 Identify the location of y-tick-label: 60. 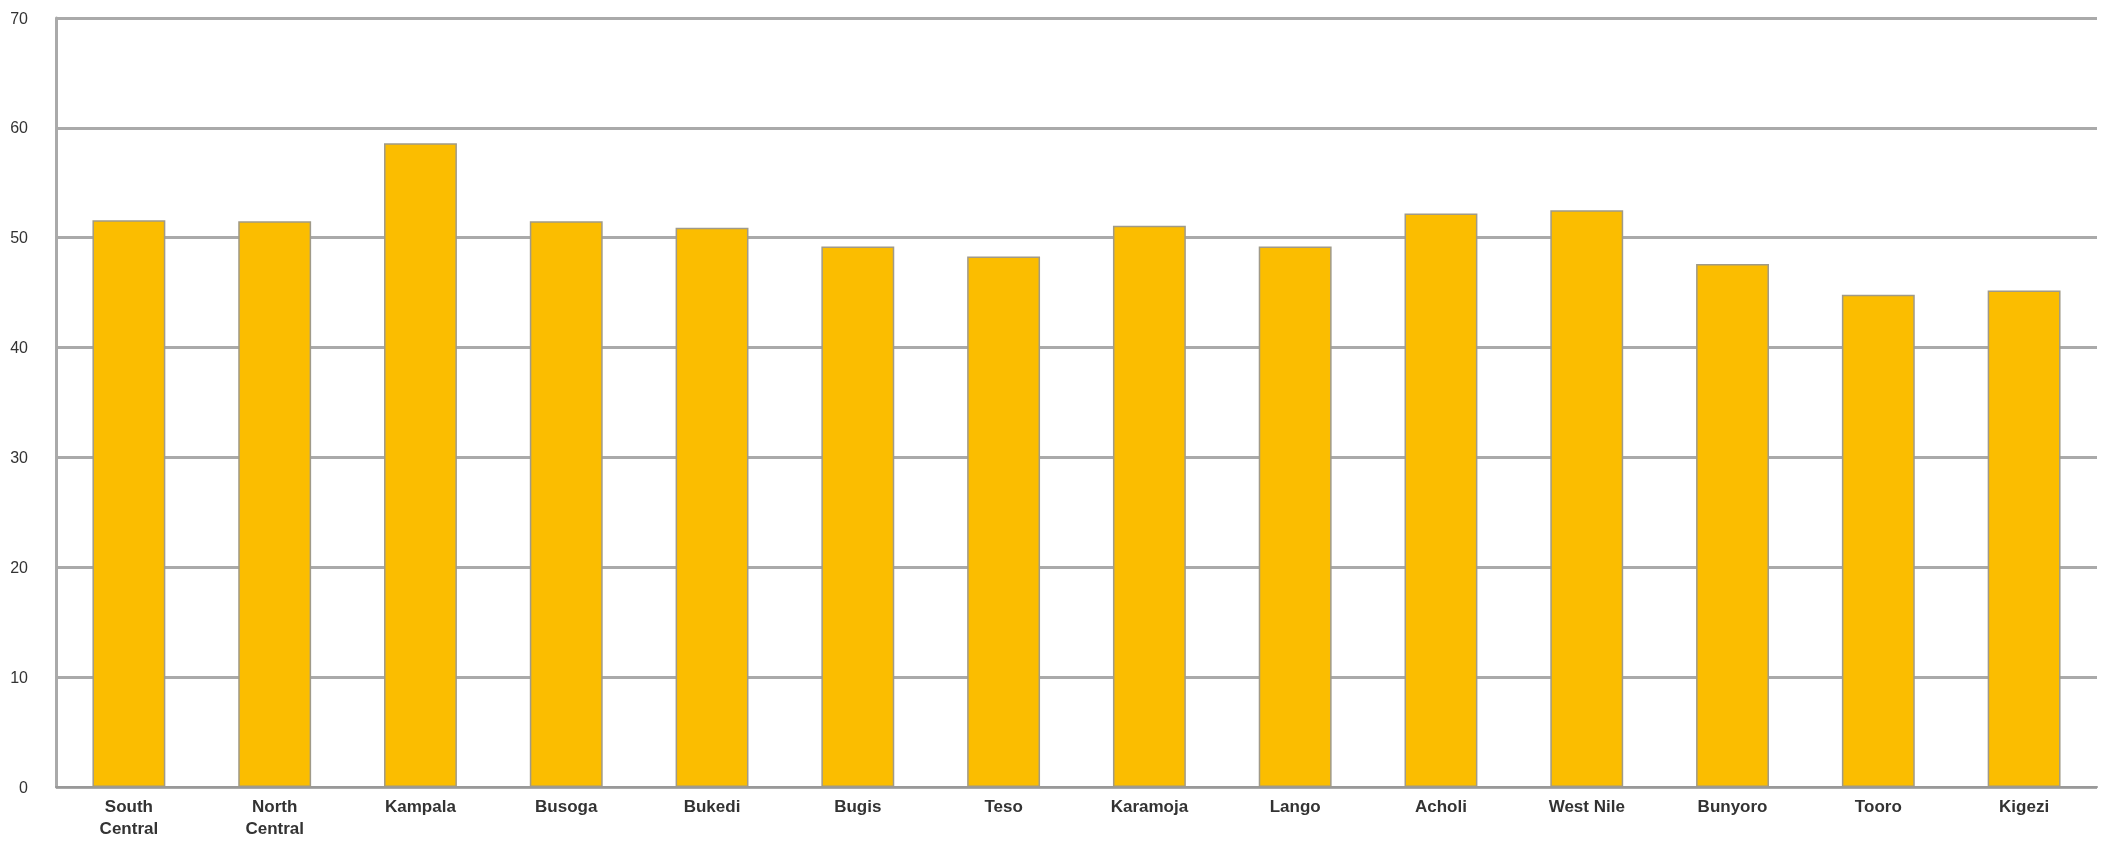
(19, 128).